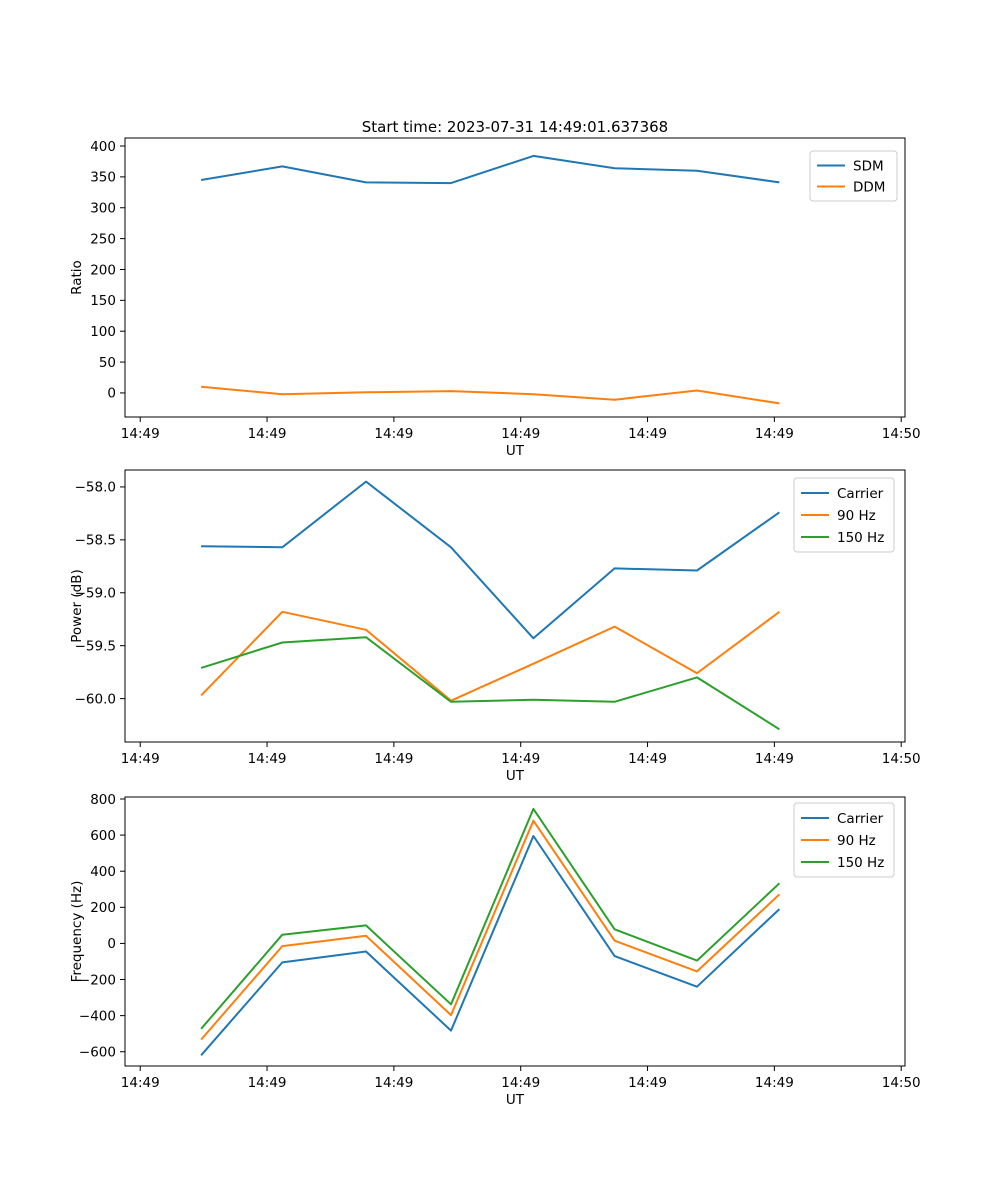 This screenshot has height=1204, width=1000. Describe the element at coordinates (97, 1016) in the screenshot. I see `y-tick-label: −400` at that location.